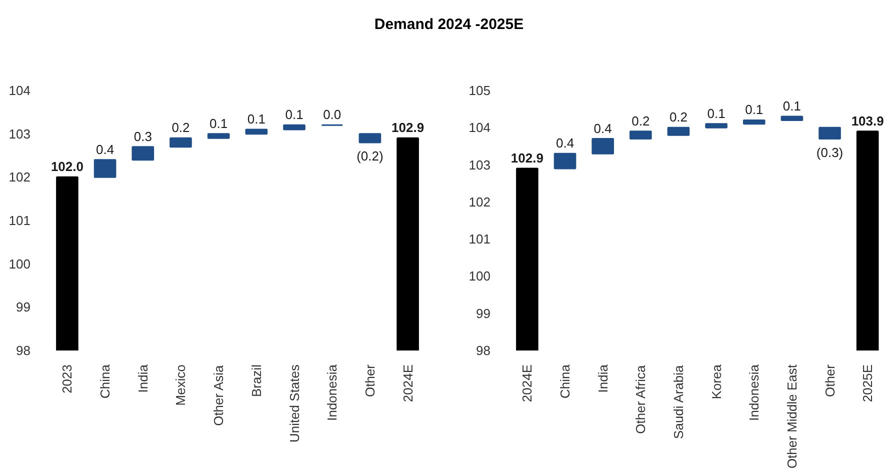  Describe the element at coordinates (792, 416) in the screenshot. I see `x-tick-label: Other Middle East` at that location.